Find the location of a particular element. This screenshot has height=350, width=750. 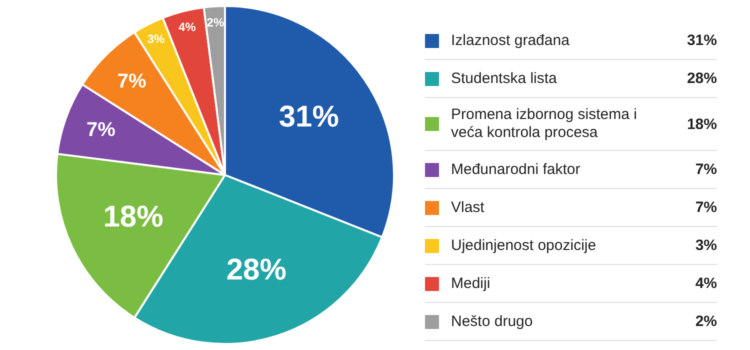

legend-label: Promena izbornog sistema i veća kontrola procesa is located at coordinates (544, 124).